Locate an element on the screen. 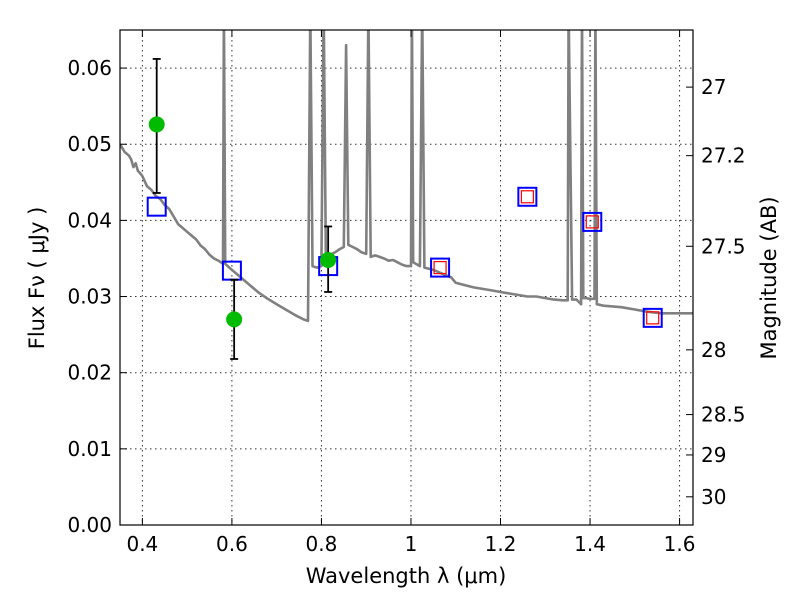 The height and width of the screenshot is (600, 800). y-tick-label: 0.01 is located at coordinates (89, 449).